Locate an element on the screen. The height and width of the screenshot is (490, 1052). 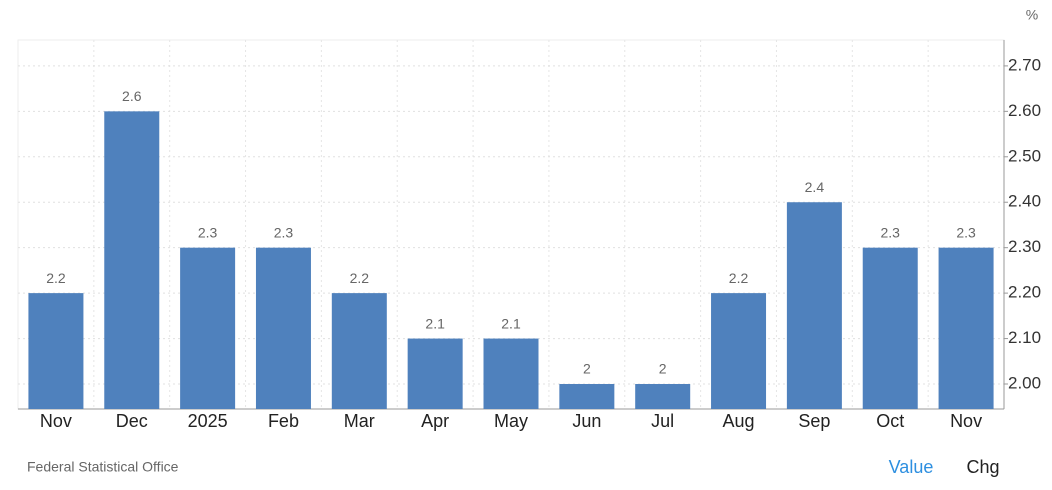
y-tick-label: 2.70 is located at coordinates (1024, 64).